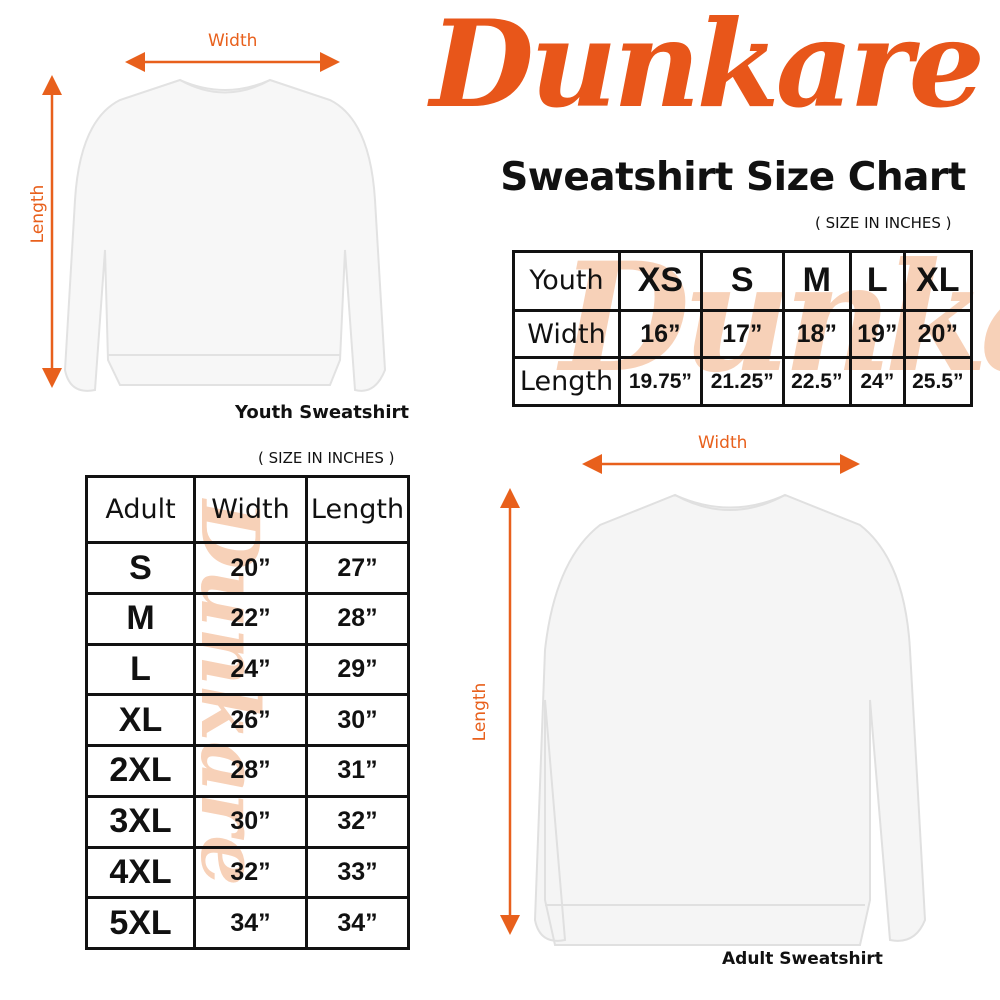 The width and height of the screenshot is (1000, 1000). I want to click on table-row: Length 19.75” 21.25” 22.5” 24” 25.5”, so click(743, 381).